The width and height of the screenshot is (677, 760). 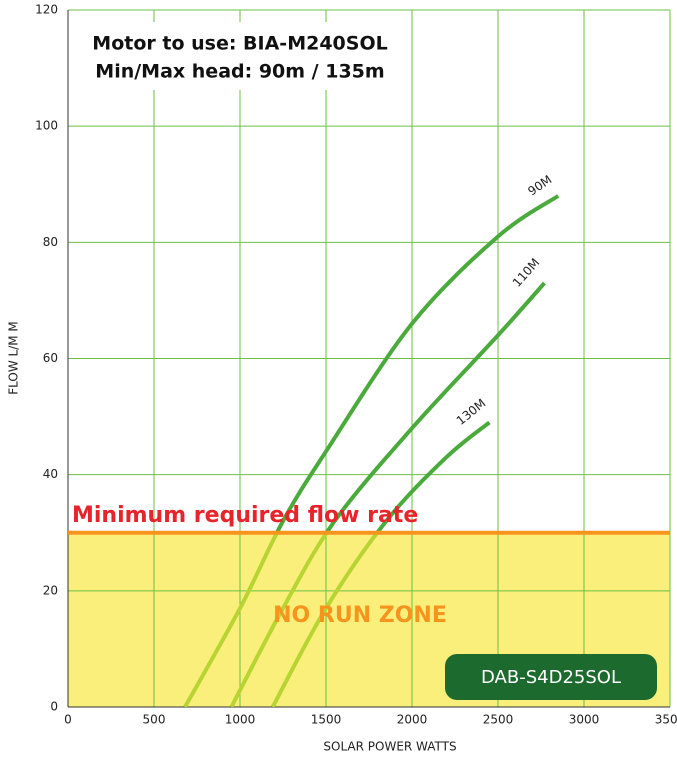 What do you see at coordinates (46, 10) in the screenshot?
I see `y-tick-label: 120` at bounding box center [46, 10].